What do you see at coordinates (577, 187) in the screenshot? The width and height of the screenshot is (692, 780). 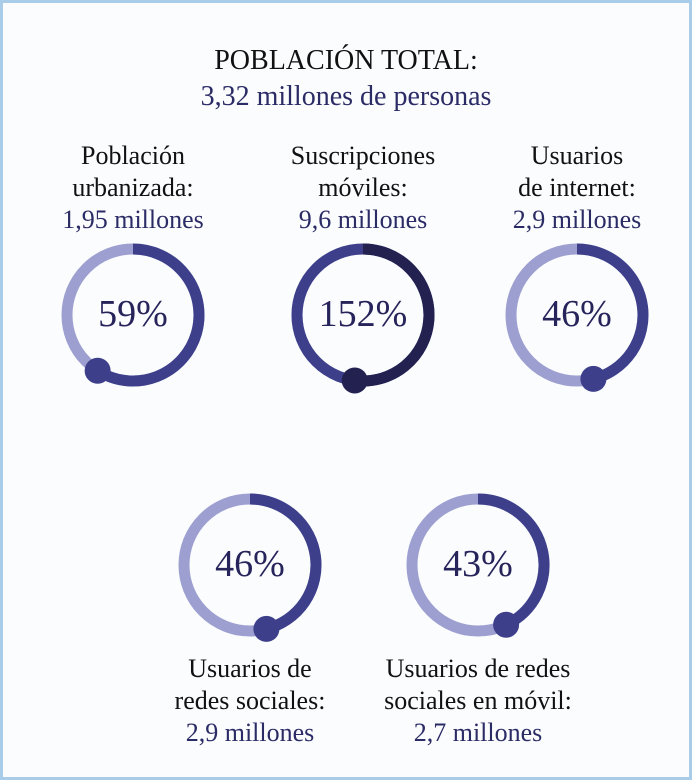 I see `item-label: de internet:` at bounding box center [577, 187].